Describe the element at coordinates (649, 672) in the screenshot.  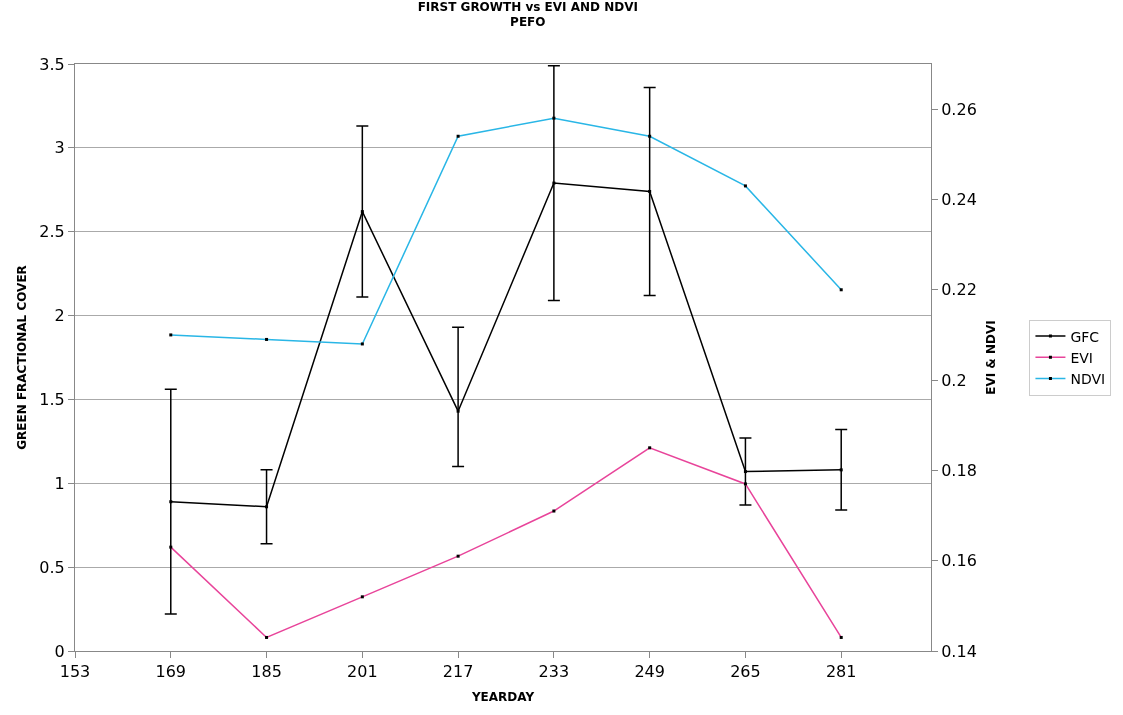
I see `x-tick-label: 249` at that location.